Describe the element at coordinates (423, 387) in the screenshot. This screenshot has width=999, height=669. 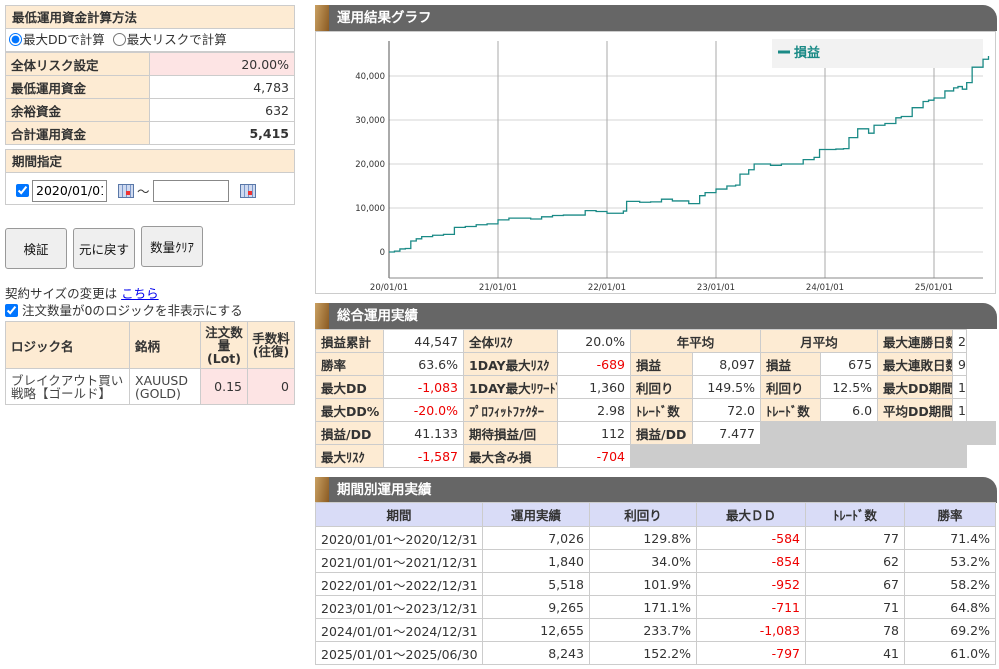
I see `metric-value: -1,083` at that location.